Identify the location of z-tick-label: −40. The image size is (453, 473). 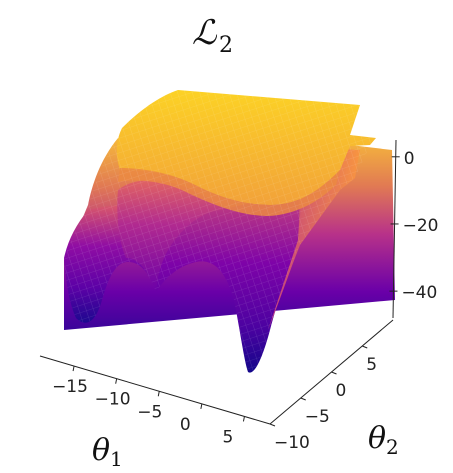
(419, 293).